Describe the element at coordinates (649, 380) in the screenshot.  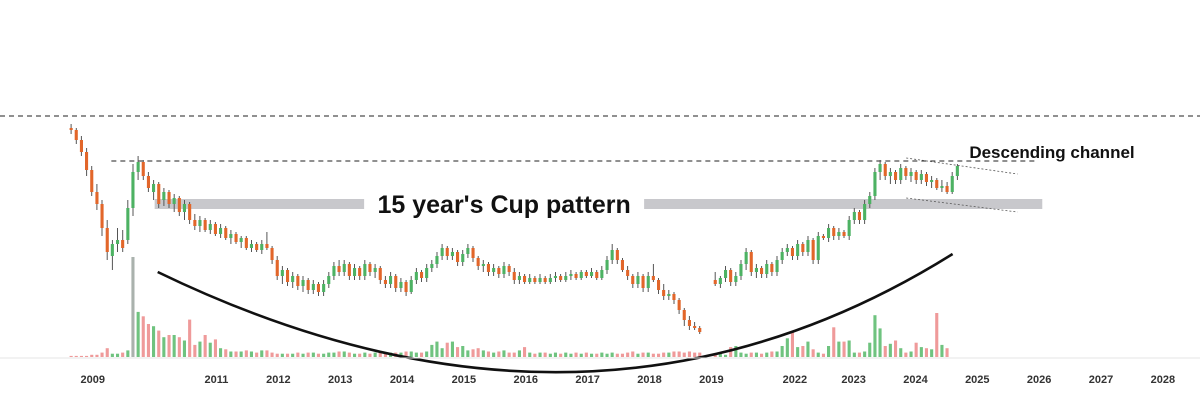
I see `x-tick-label: 2018` at that location.